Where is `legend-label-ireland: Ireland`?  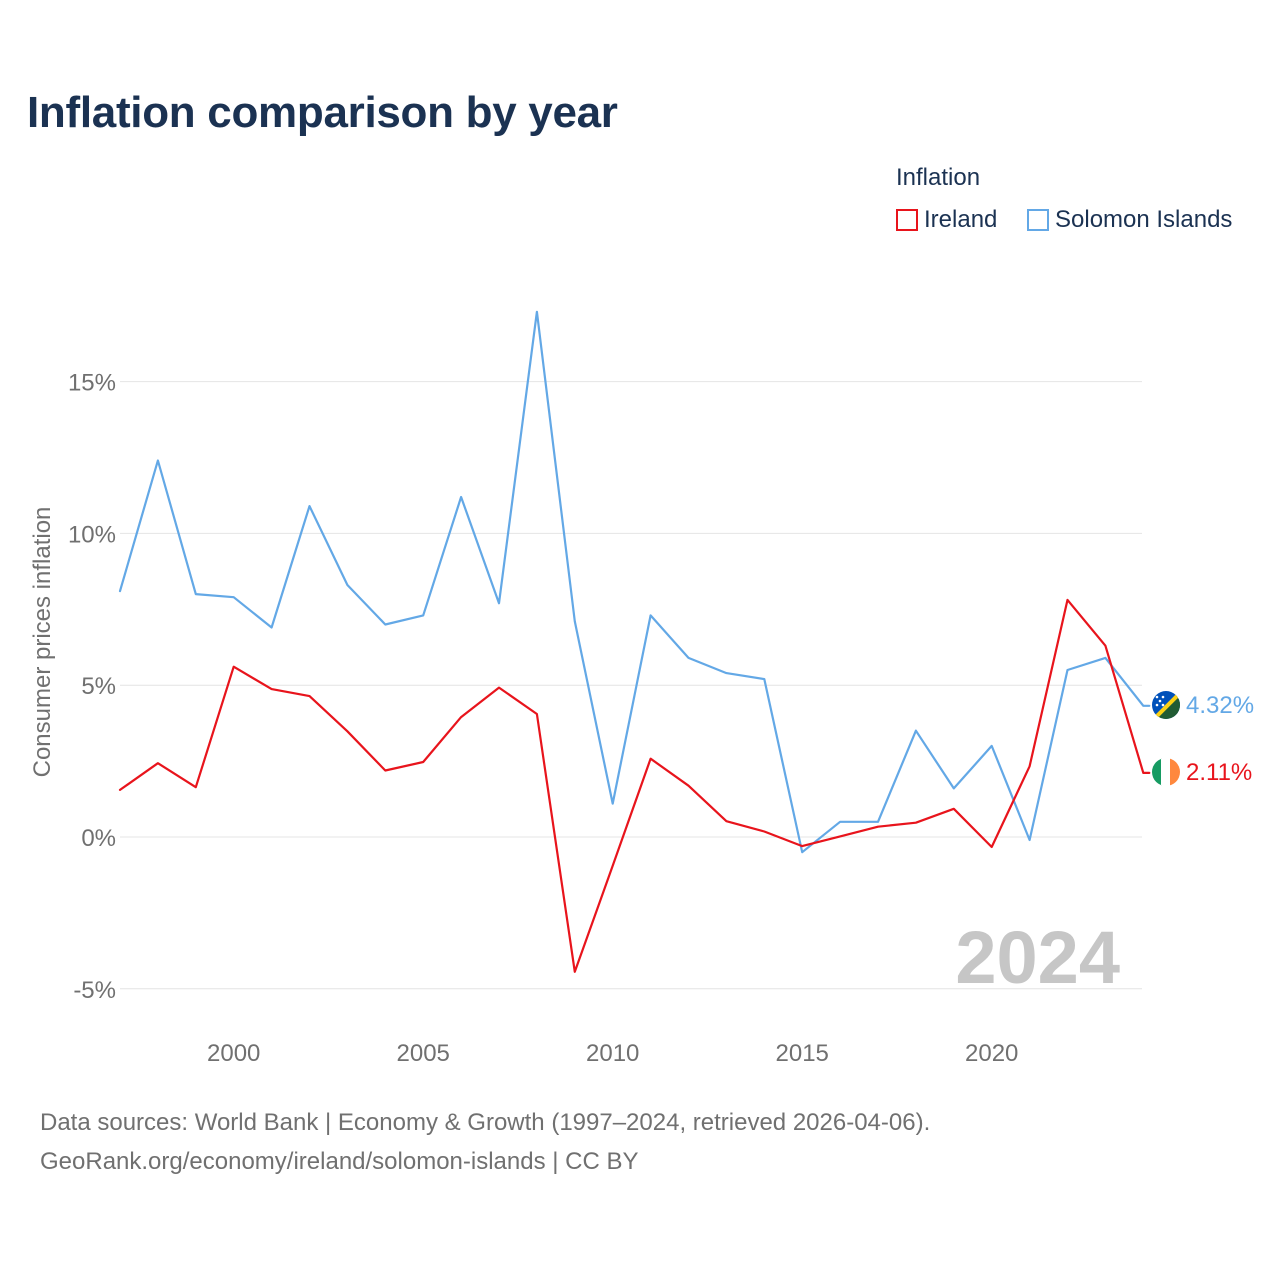
legend-label-ireland: Ireland is located at coordinates (961, 219).